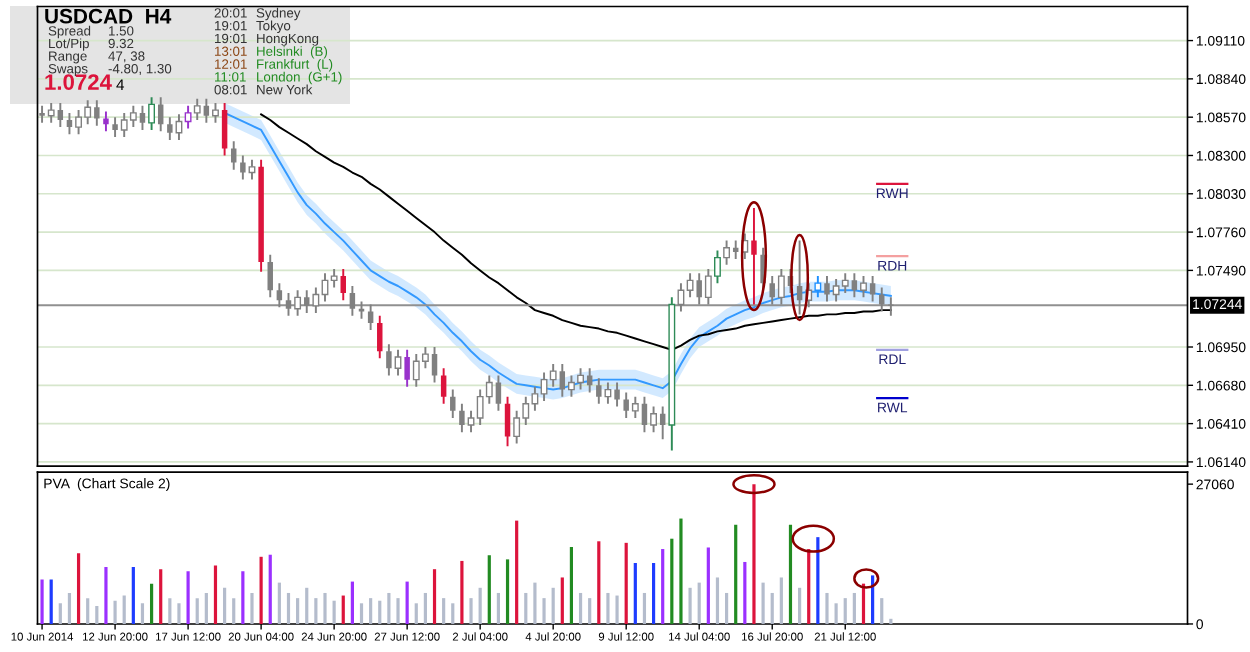 The height and width of the screenshot is (652, 1250). Describe the element at coordinates (108, 16) in the screenshot. I see `chart-title: USDCAD H4` at that location.